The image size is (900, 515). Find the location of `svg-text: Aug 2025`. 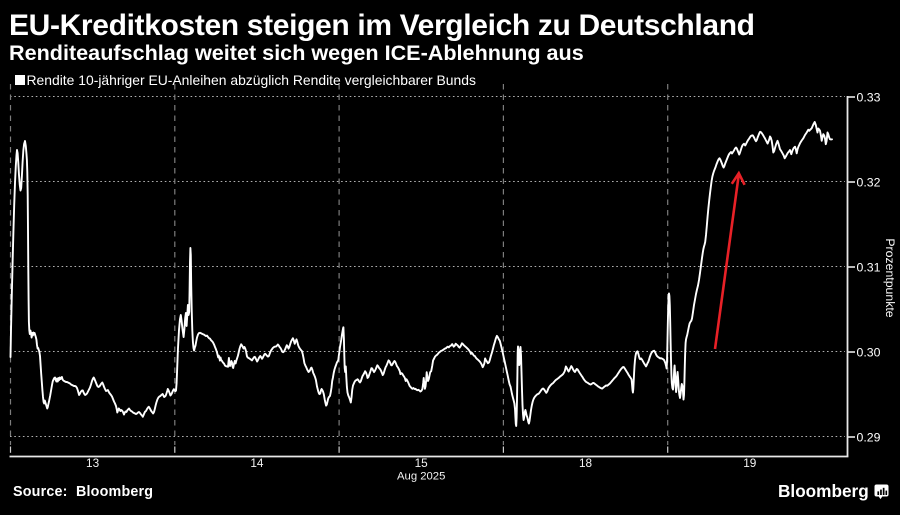

svg-text: Aug 2025 is located at coordinates (421, 477).